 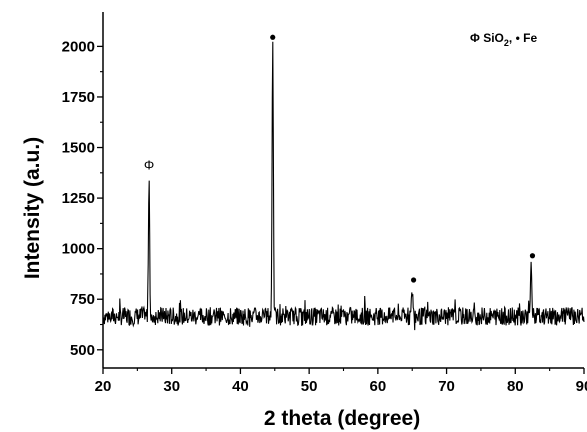 What do you see at coordinates (240, 386) in the screenshot?
I see `x-tick-label-40: 40` at bounding box center [240, 386].